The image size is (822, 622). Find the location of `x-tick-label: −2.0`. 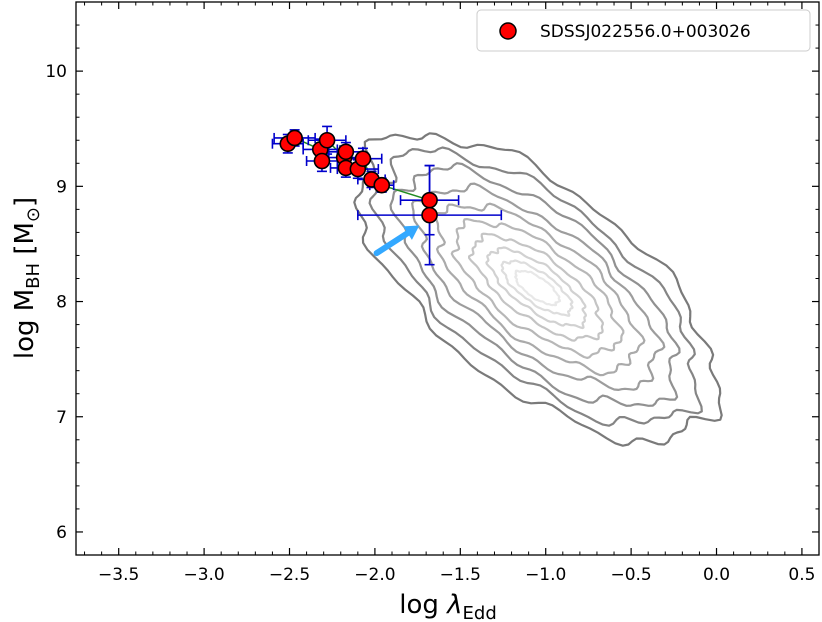

x-tick-label: −2.0 is located at coordinates (374, 575).